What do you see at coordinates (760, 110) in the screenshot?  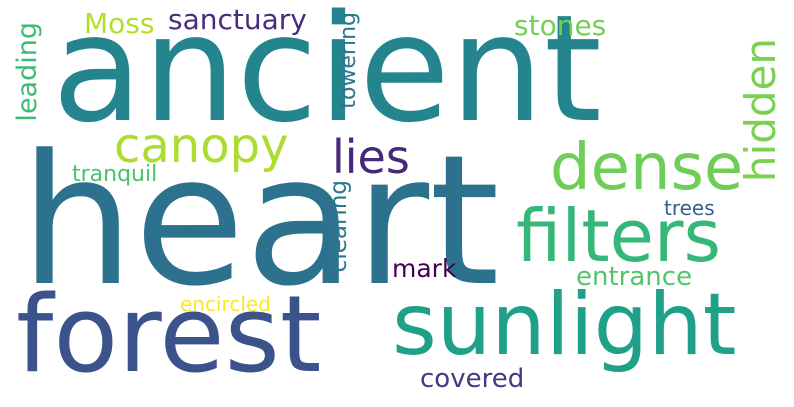 I see `word-hidden: hidden` at bounding box center [760, 110].